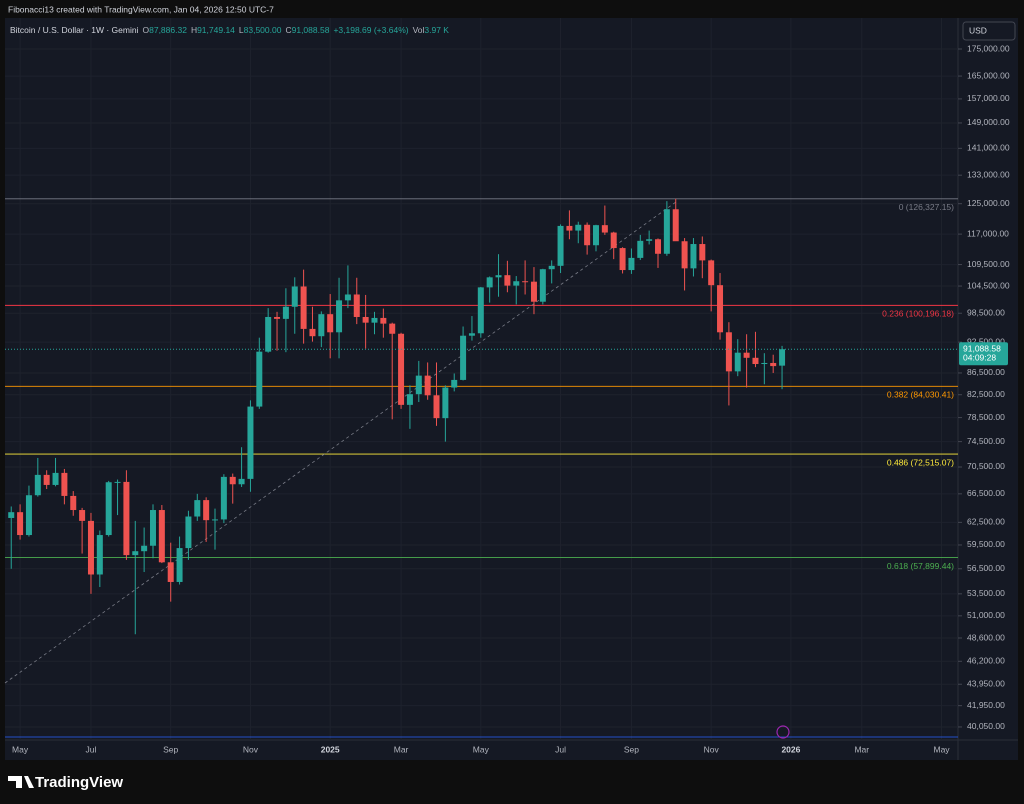 This screenshot has width=1024, height=804. I want to click on y-tick-label: 78,500.00, so click(986, 417).